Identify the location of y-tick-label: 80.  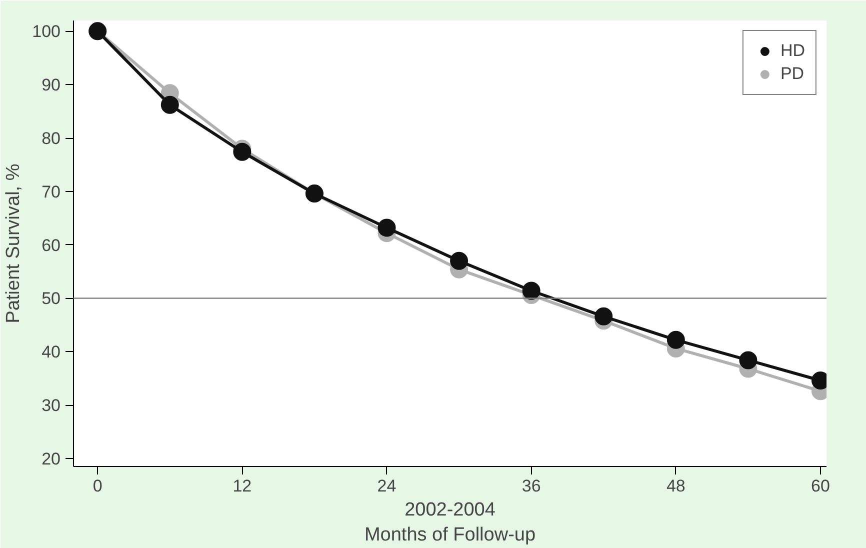
(51, 138).